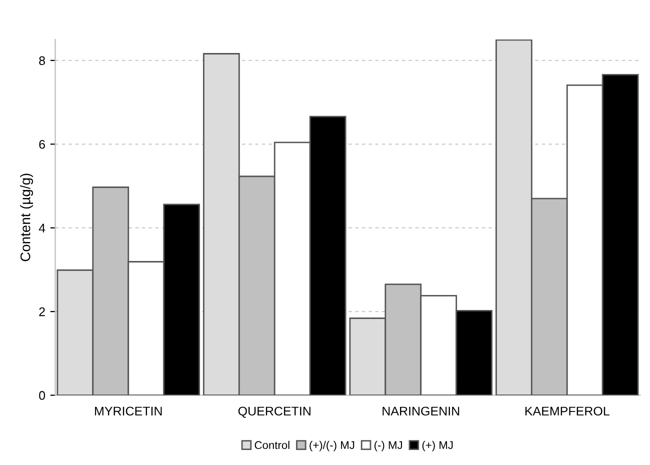 This screenshot has height=465, width=650. What do you see at coordinates (274, 412) in the screenshot?
I see `x-tick-label: QUERCETIN` at bounding box center [274, 412].